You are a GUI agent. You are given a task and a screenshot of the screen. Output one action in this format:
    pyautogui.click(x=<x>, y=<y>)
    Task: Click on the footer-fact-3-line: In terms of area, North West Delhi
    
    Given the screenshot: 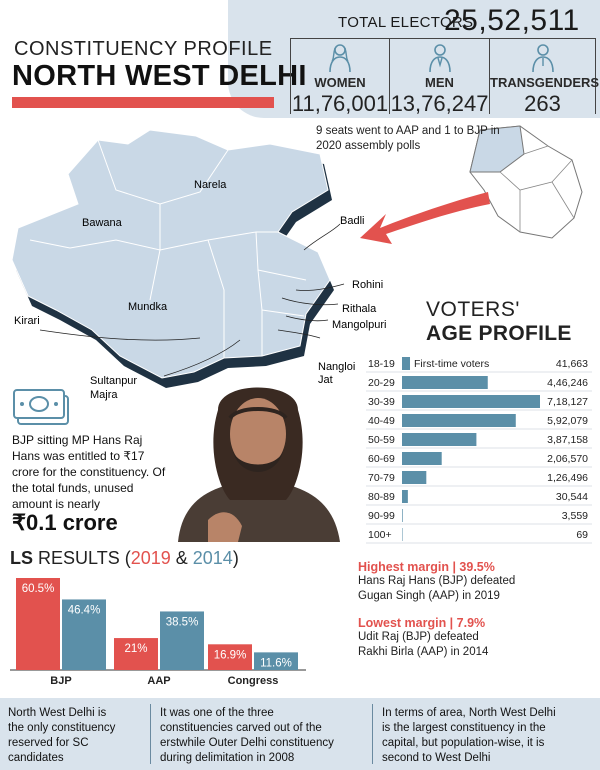 What is the action you would take?
    pyautogui.click(x=469, y=713)
    